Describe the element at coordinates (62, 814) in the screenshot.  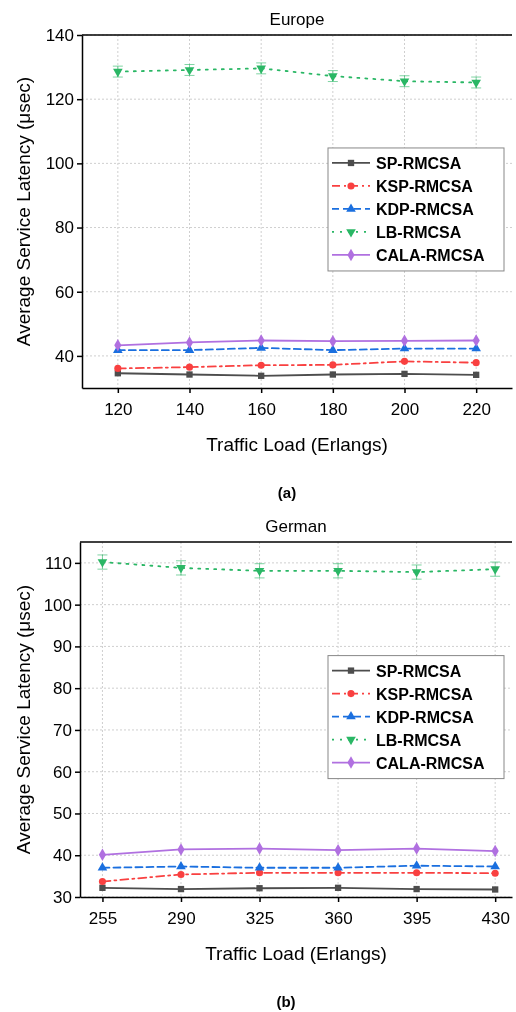
I see `y-tick-label: 50` at that location.